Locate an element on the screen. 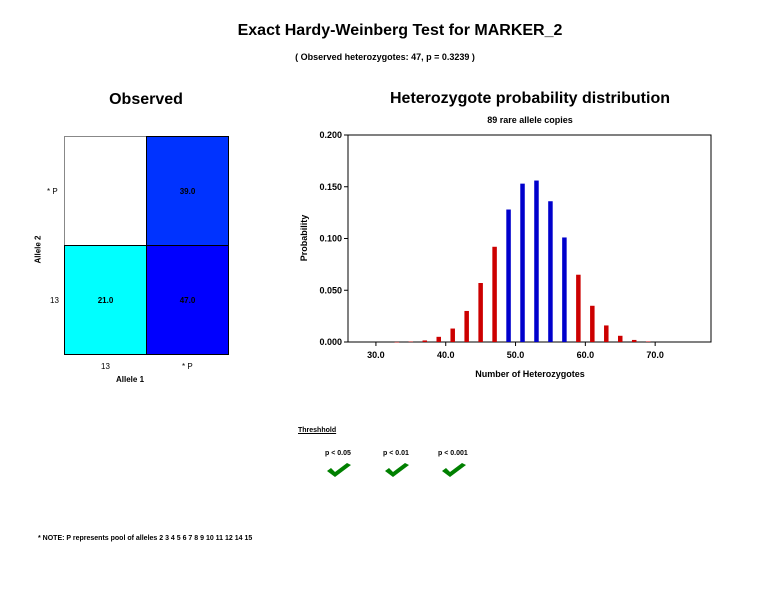  x-axis-label: Number of Heterozygotes is located at coordinates (530, 374).